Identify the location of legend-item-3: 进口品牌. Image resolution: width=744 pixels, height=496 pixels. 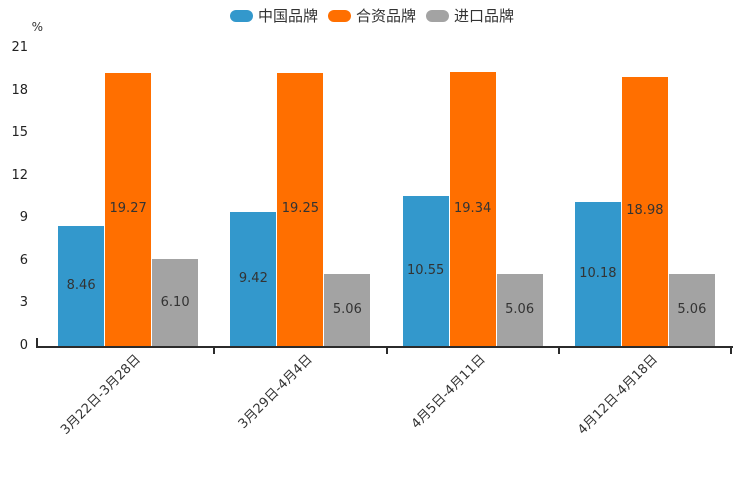
(470, 16).